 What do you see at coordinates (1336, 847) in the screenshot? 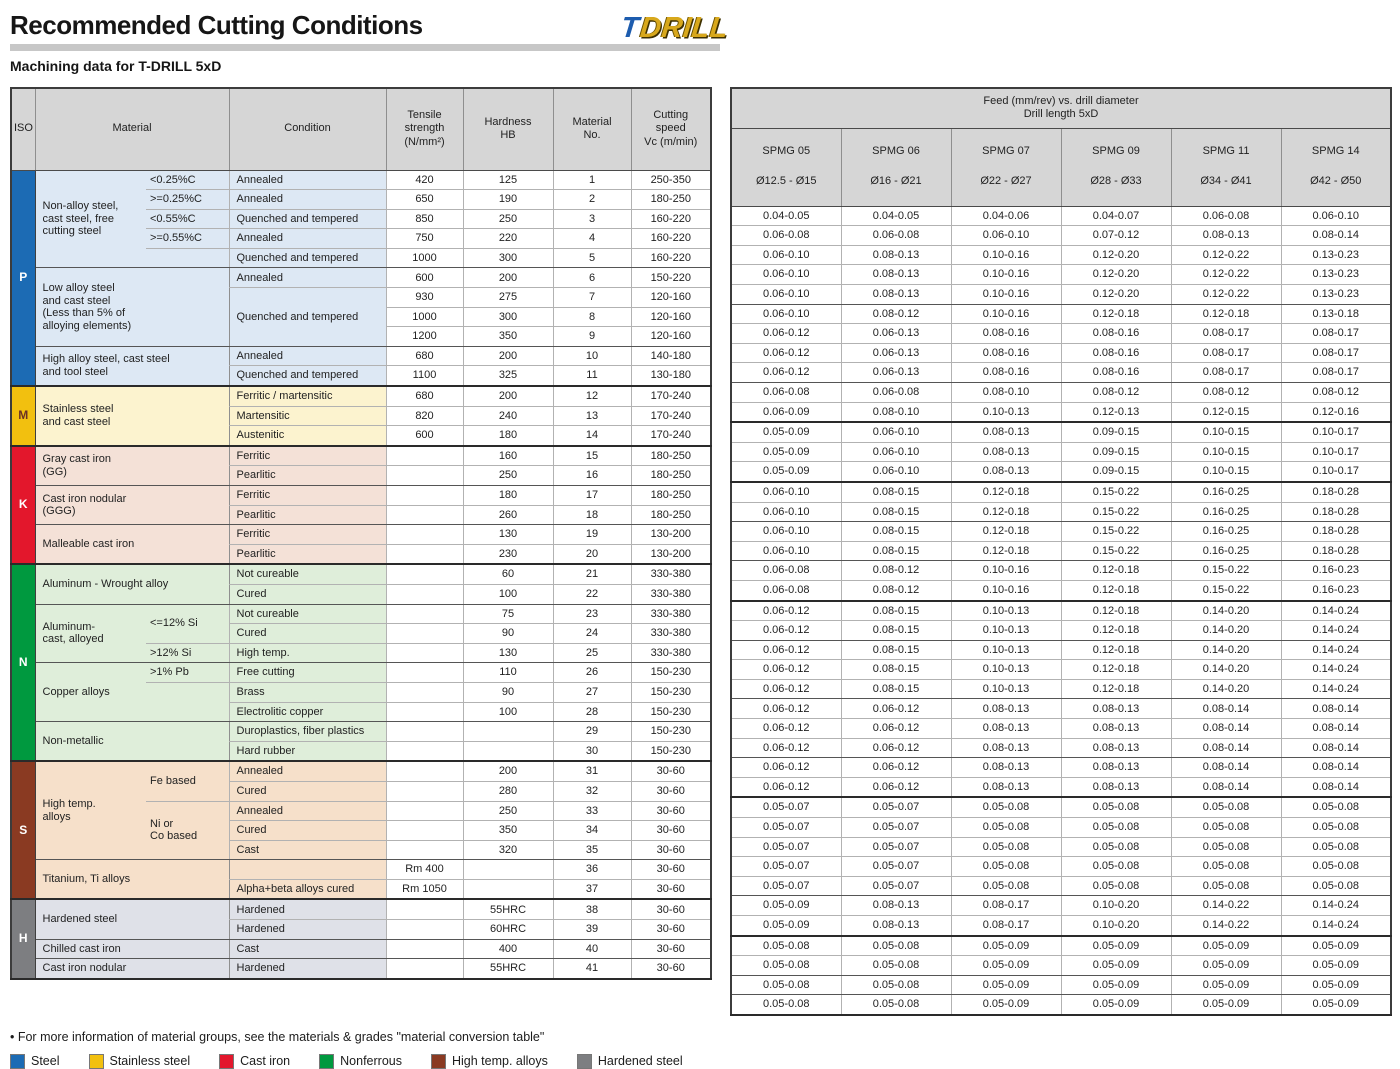
I see `feed-cell-spmg-5: 0.05-0.08` at bounding box center [1336, 847].